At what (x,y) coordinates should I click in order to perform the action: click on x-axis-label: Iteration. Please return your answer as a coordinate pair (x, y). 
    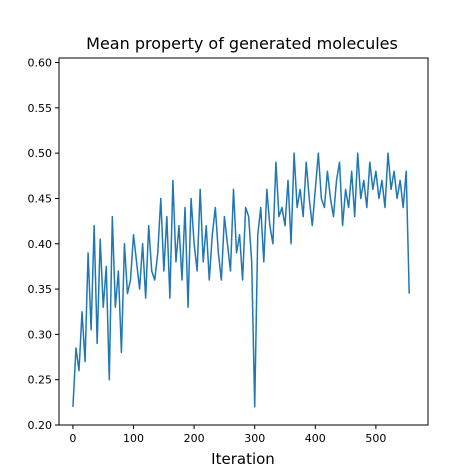
    Looking at the image, I should click on (243, 459).